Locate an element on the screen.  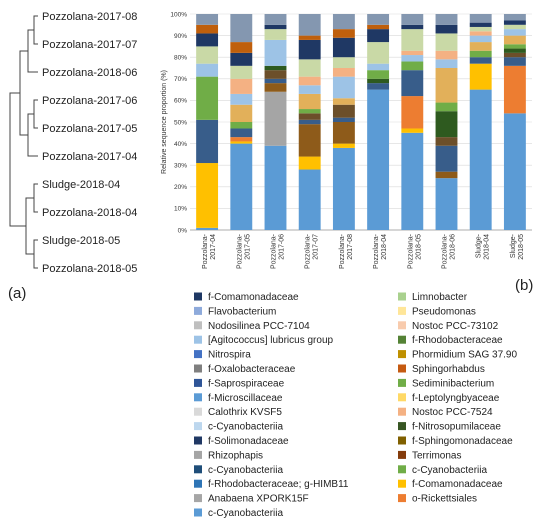
legend-label: f-Saprospiraceae is located at coordinates (246, 383).